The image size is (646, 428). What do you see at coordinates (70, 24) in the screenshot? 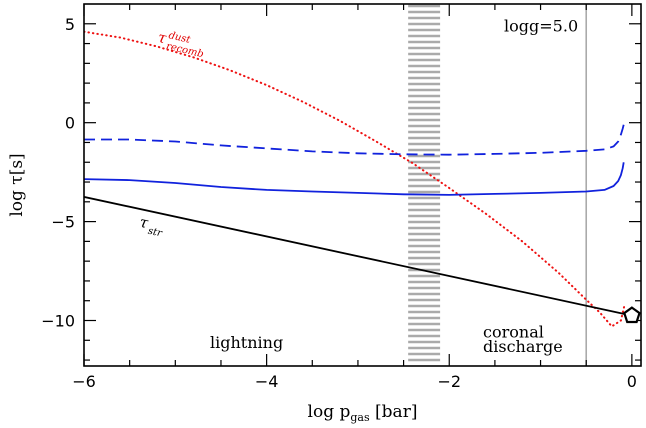
I see `y-tick-label: 5` at bounding box center [70, 24].